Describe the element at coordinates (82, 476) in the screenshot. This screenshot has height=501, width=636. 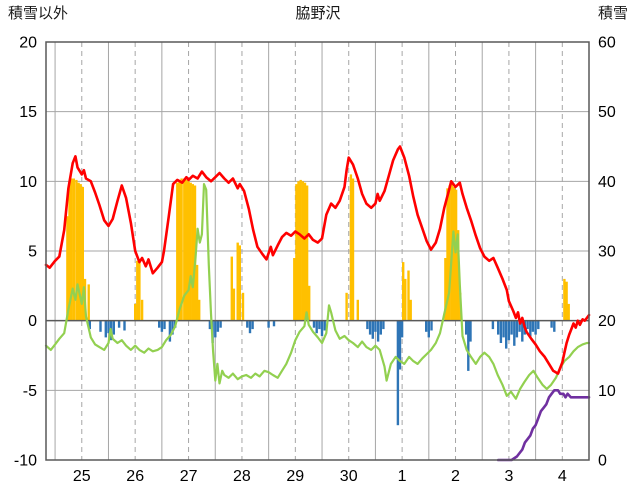
I see `x-axis-day-label: 25` at that location.